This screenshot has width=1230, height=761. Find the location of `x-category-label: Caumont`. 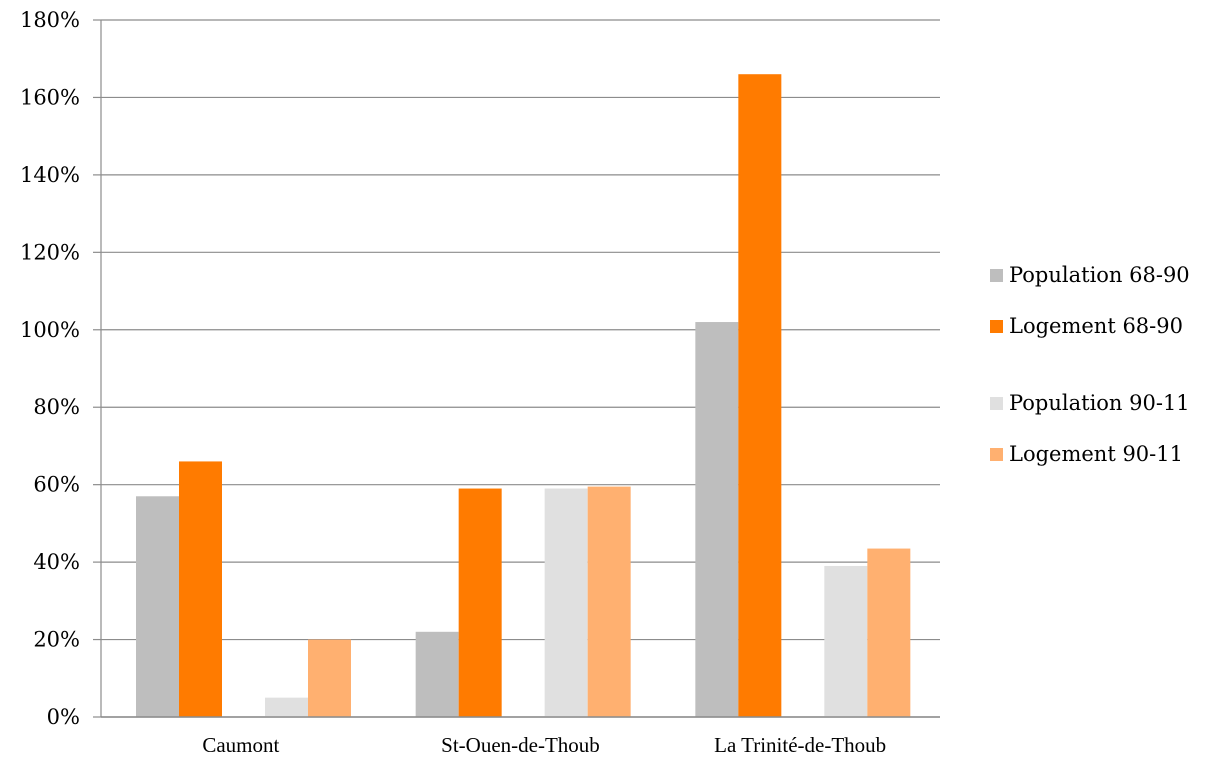

x-category-label: Caumont is located at coordinates (240, 745).